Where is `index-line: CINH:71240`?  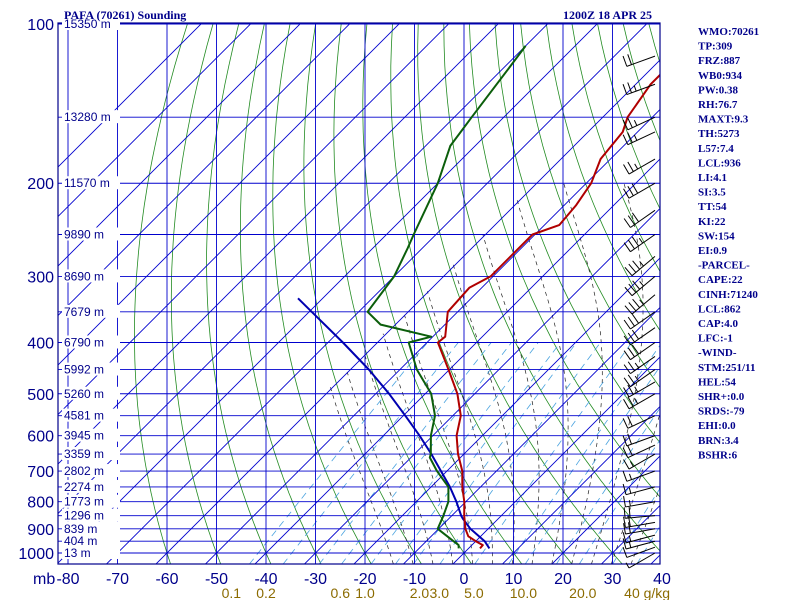
index-line: CINH:71240 is located at coordinates (728, 295).